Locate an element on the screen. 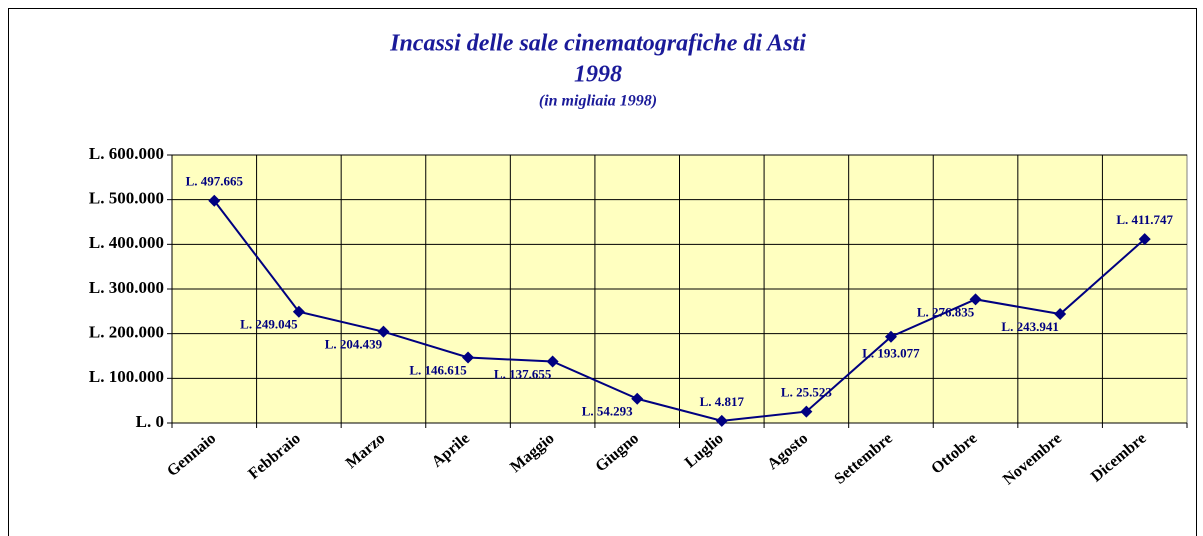  data-label: L. 146.615 is located at coordinates (438, 369).